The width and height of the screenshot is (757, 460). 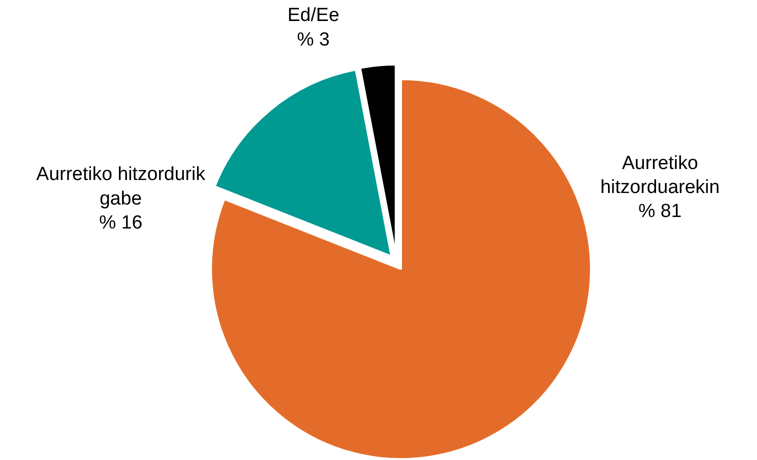 I want to click on data-label: % 81, so click(x=660, y=211).